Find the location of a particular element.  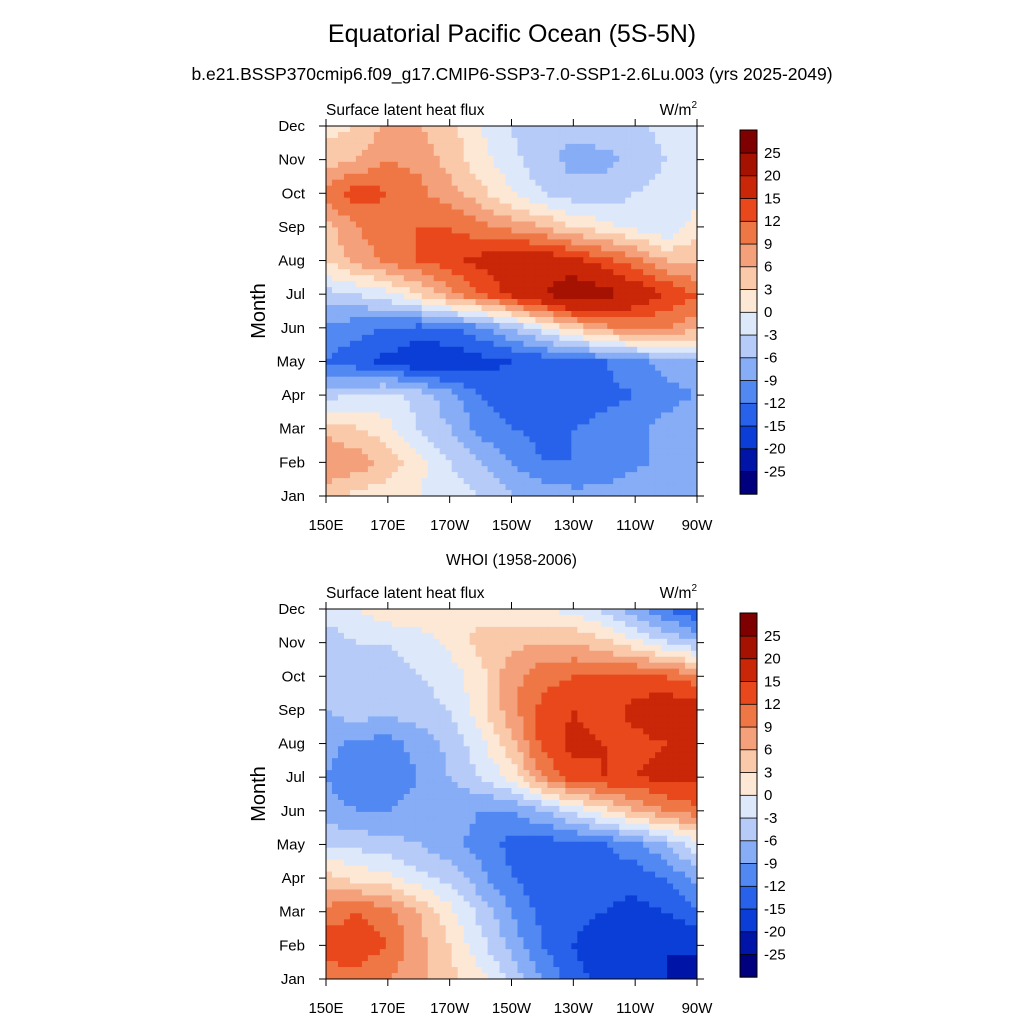

y-tick-label: Jul is located at coordinates (295, 294).